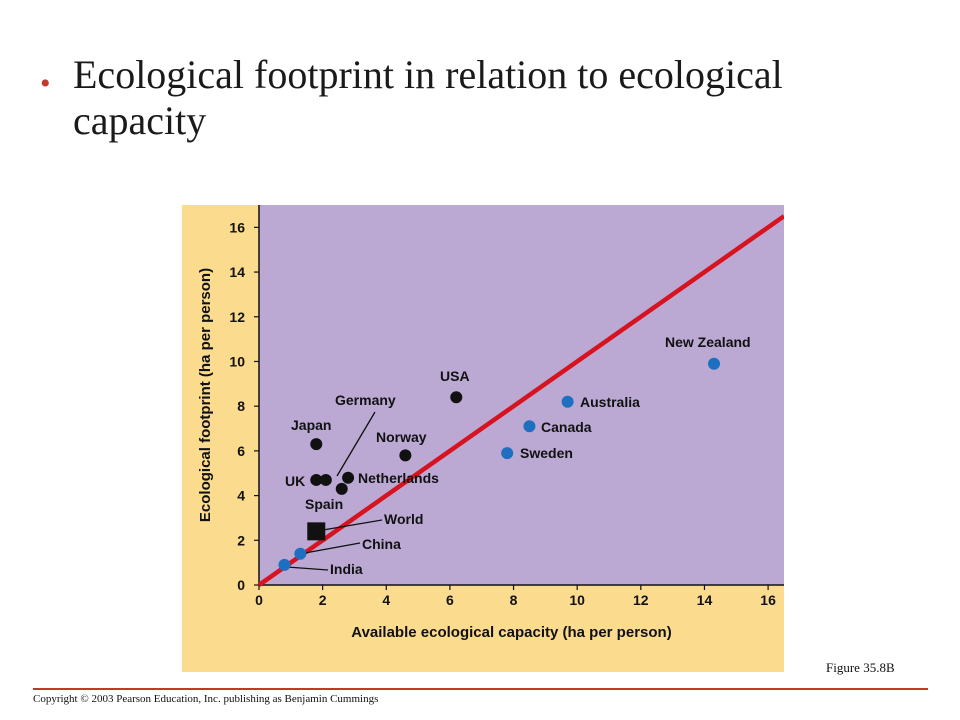 The height and width of the screenshot is (720, 960). Describe the element at coordinates (284, 564) in the screenshot. I see `point-india` at that location.